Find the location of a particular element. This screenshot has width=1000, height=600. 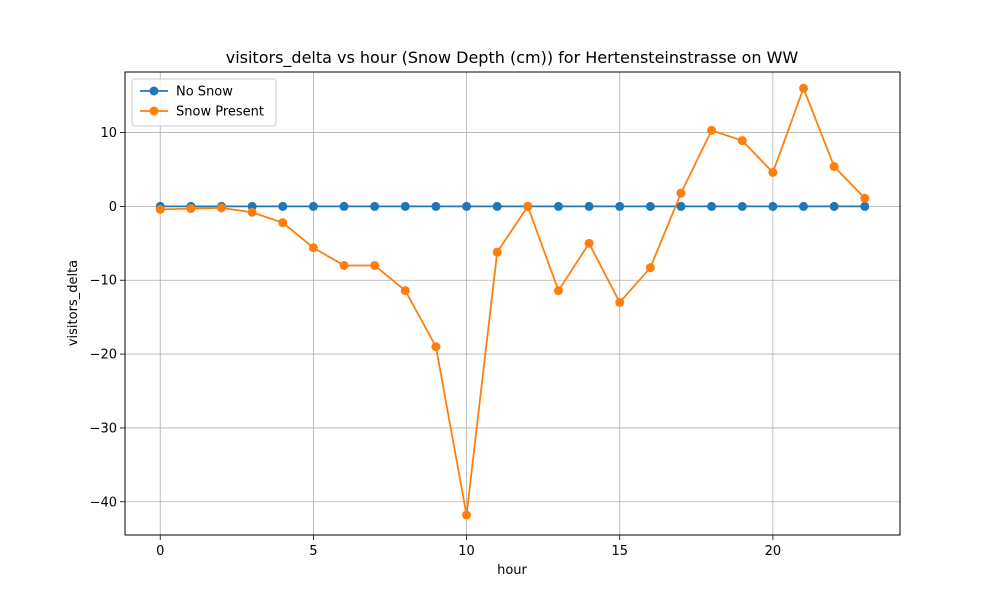

legend-label: No Snow is located at coordinates (204, 92).